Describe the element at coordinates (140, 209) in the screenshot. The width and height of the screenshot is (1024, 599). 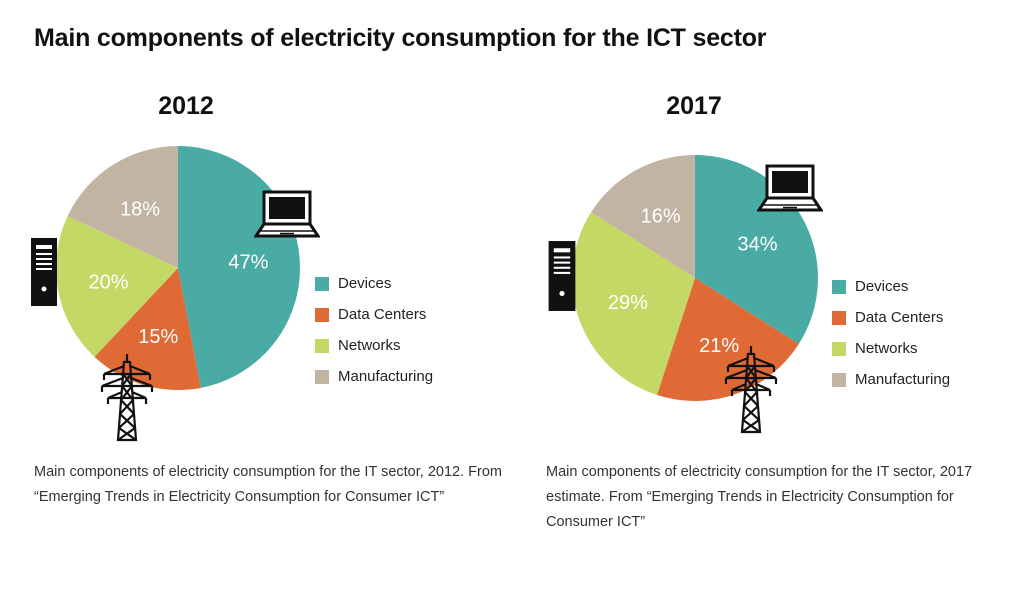
I see `slice-label-manufacturing: 18%` at that location.